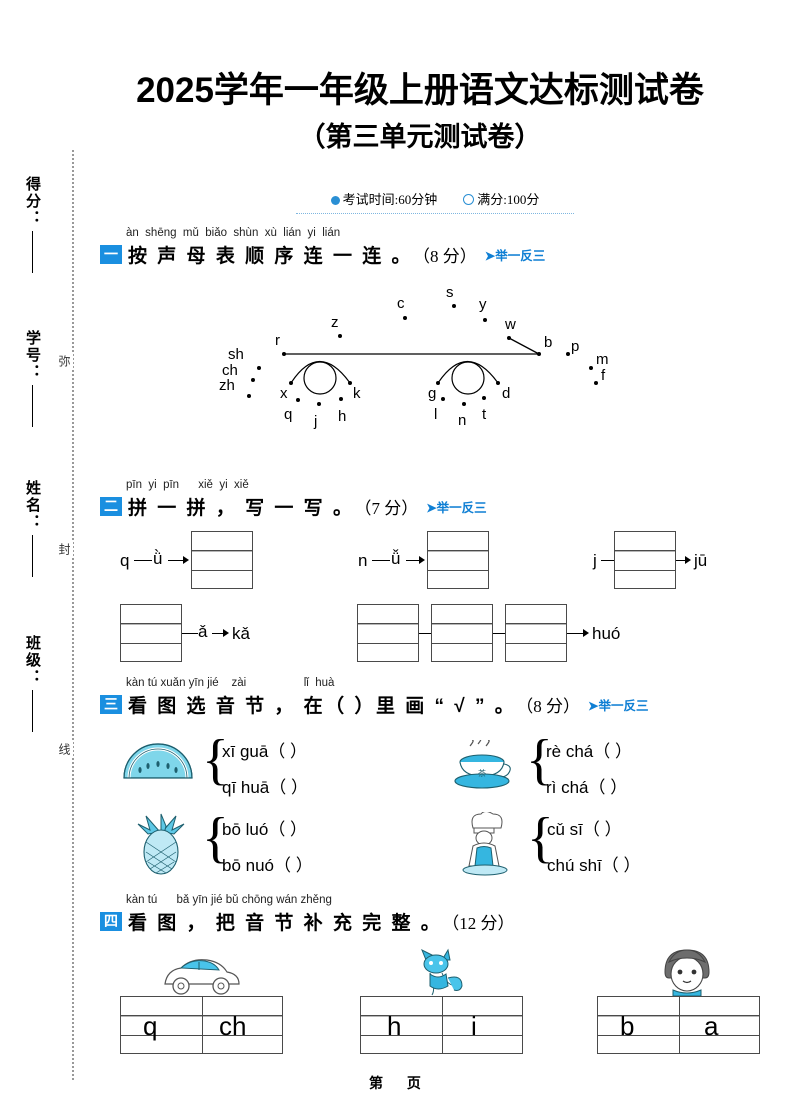 This screenshot has width=800, height=1114. What do you see at coordinates (443, 399) in the screenshot?
I see `letter-dot-l` at bounding box center [443, 399].